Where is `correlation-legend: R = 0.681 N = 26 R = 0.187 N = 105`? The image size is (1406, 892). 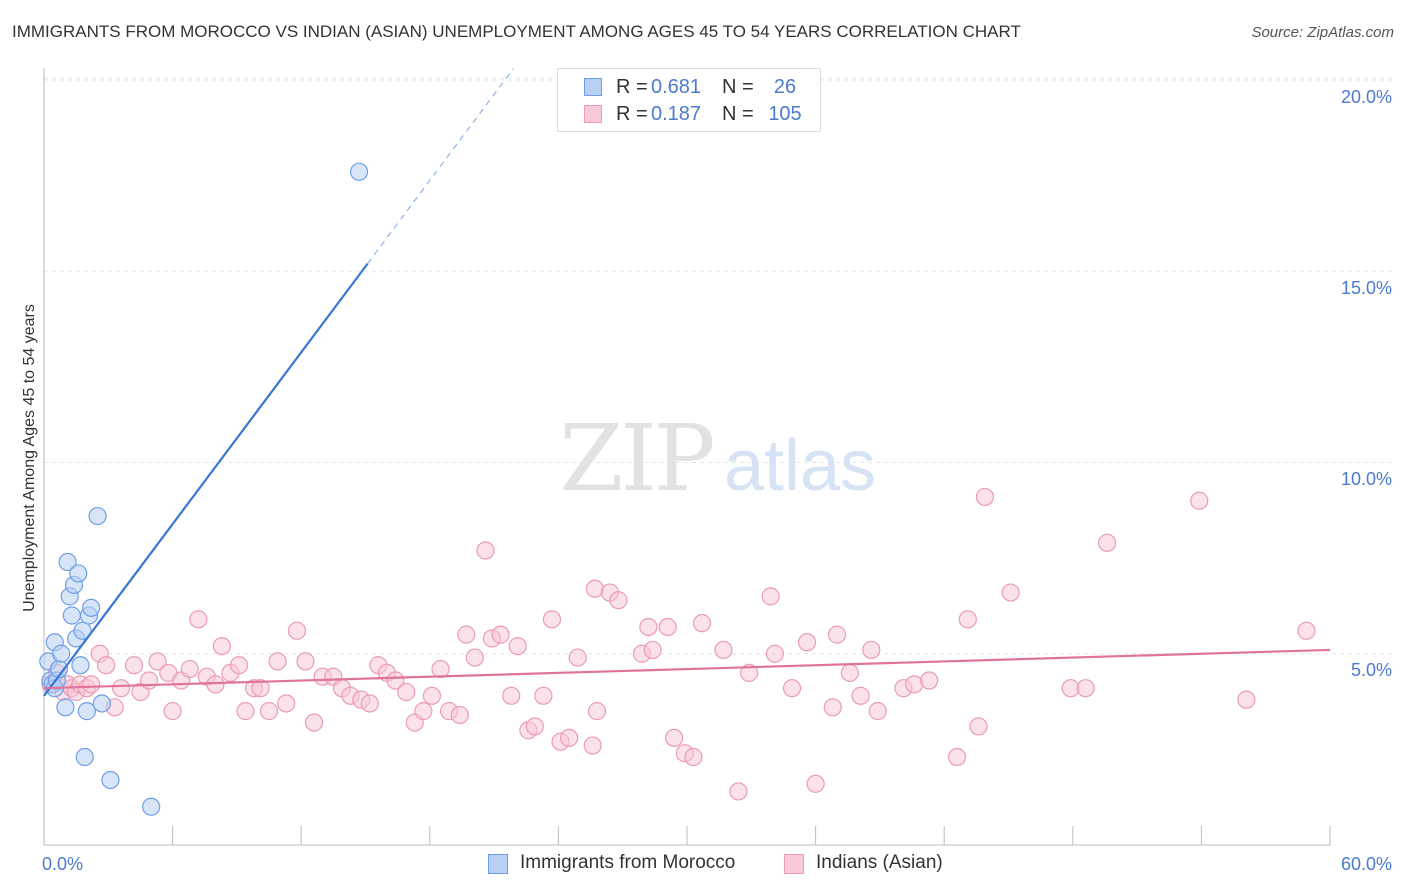 correlation-legend: R = 0.681 N = 26 R = 0.187 N = 105 is located at coordinates (689, 100).